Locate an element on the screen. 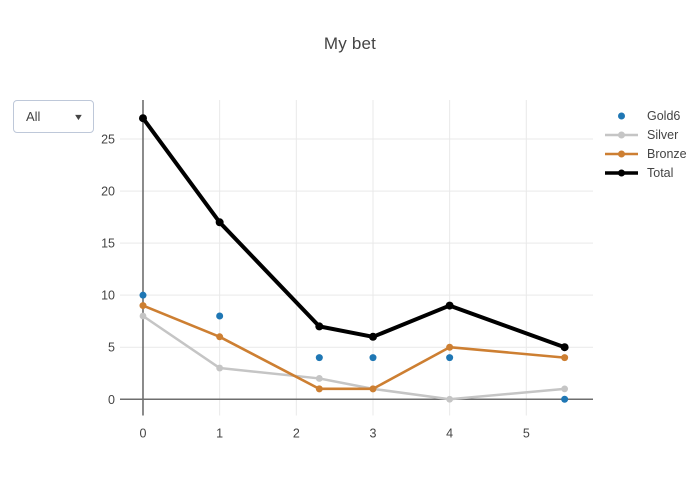  chevron-down-icon: ▼ is located at coordinates (78, 116).